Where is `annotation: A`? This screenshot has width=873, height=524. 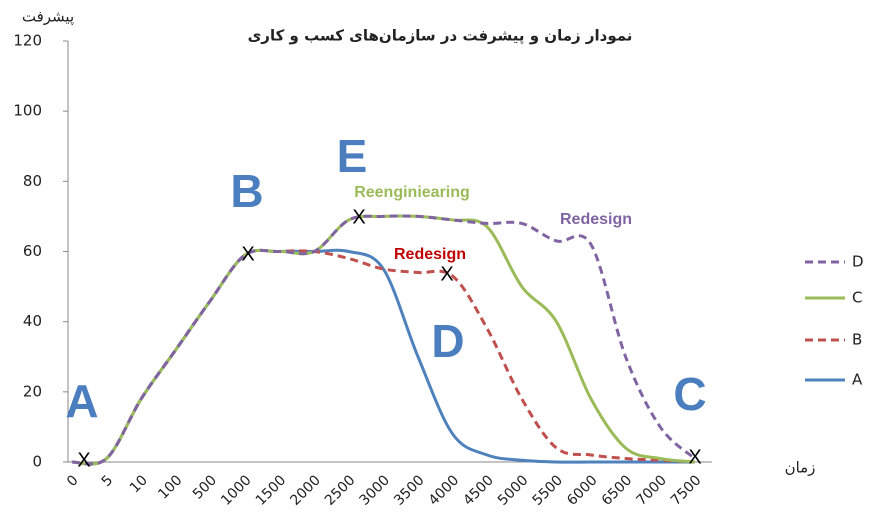 annotation: A is located at coordinates (81, 401).